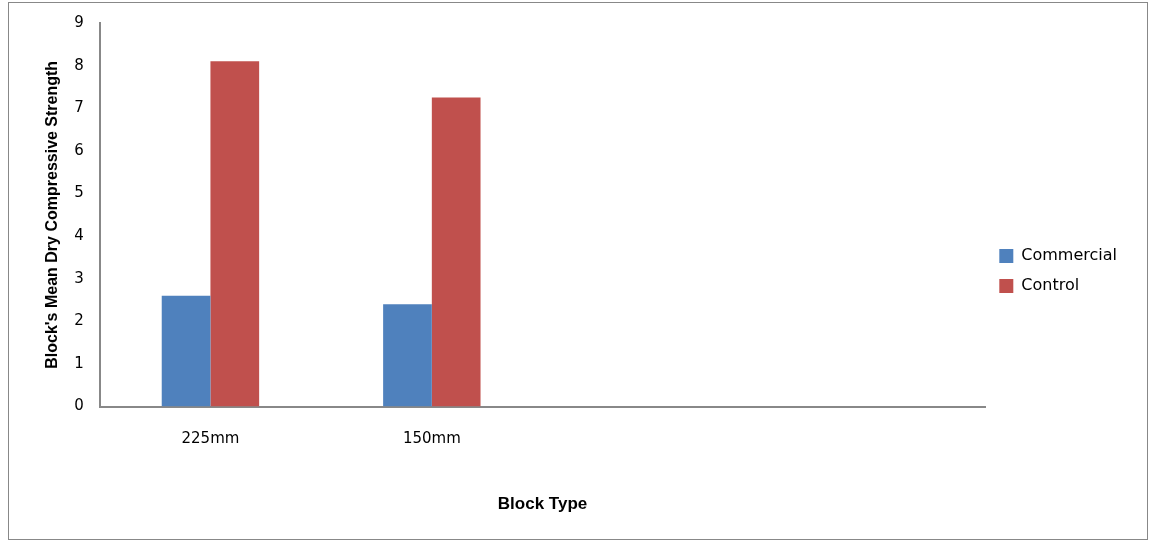 The width and height of the screenshot is (1156, 545). Describe the element at coordinates (542, 504) in the screenshot. I see `x-axis-title: Block Type` at that location.